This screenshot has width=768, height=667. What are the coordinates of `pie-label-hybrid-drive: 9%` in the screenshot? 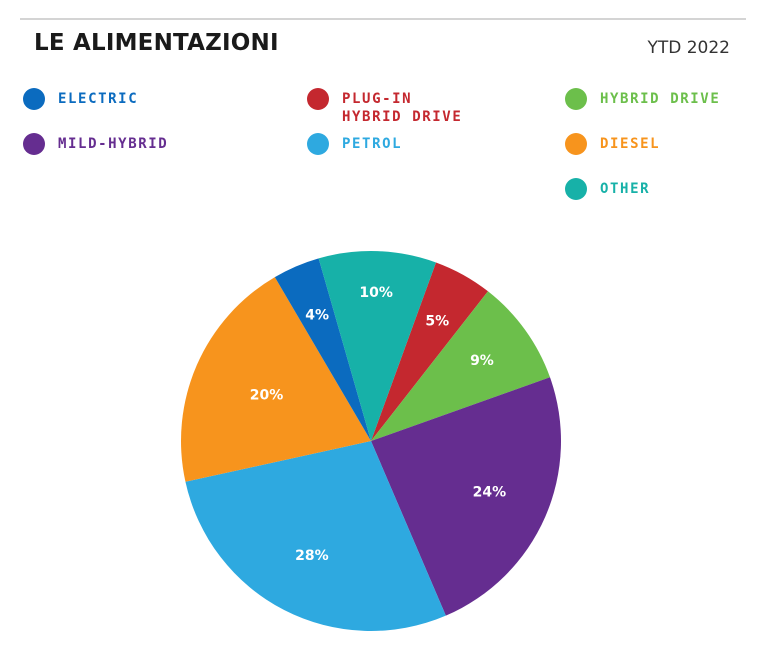 It's located at (482, 361).